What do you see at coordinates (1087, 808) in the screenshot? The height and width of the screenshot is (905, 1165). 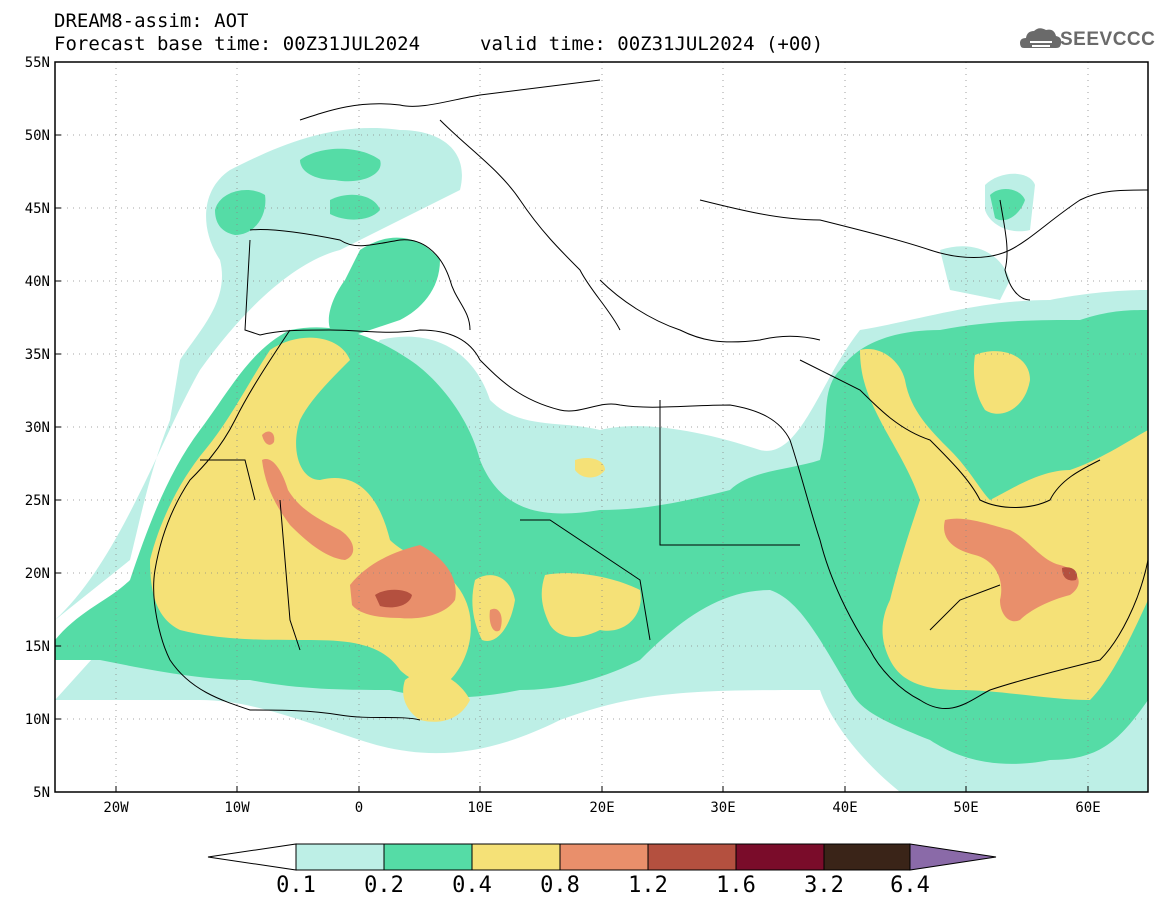 I see `lon-label: 60E` at bounding box center [1087, 808].